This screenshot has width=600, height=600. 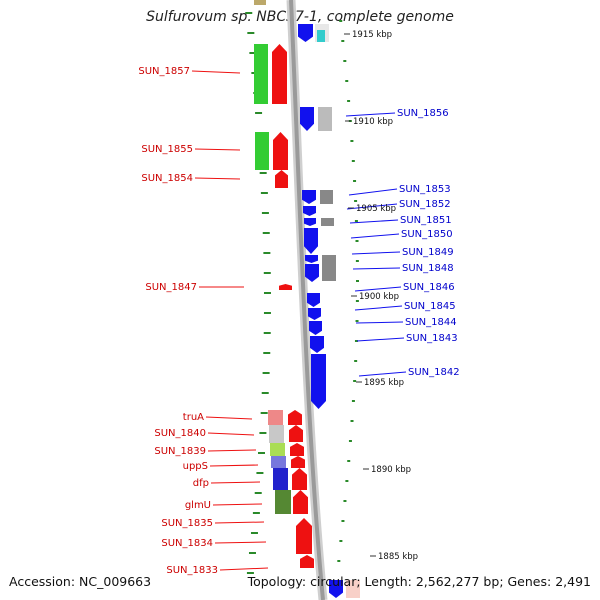 I want to click on length-label: Length:, so click(x=388, y=581).